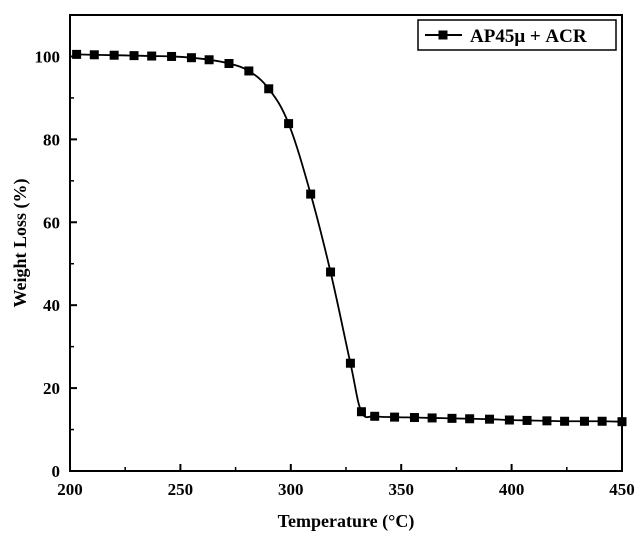 This screenshot has width=641, height=537. Describe the element at coordinates (346, 521) in the screenshot. I see `x-axis-title: Temperature (°C)` at that location.